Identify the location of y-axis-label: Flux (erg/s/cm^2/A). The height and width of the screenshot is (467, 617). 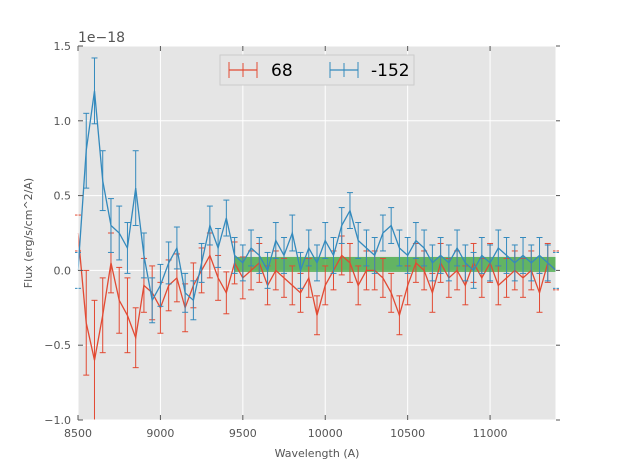
(28, 233).